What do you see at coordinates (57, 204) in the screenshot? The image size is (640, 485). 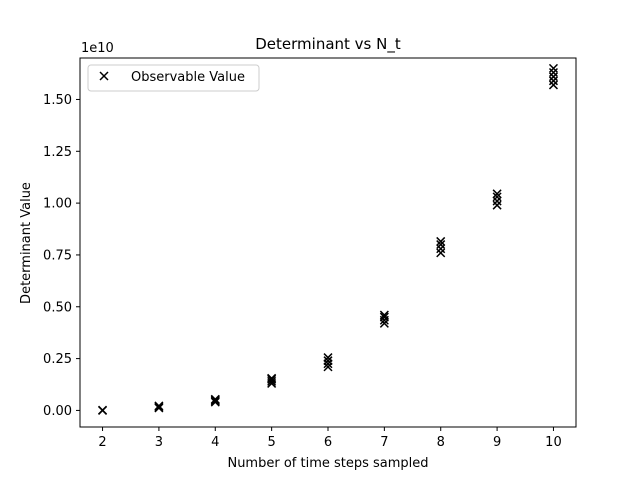 I see `y-tick-label: 1.00` at bounding box center [57, 204].